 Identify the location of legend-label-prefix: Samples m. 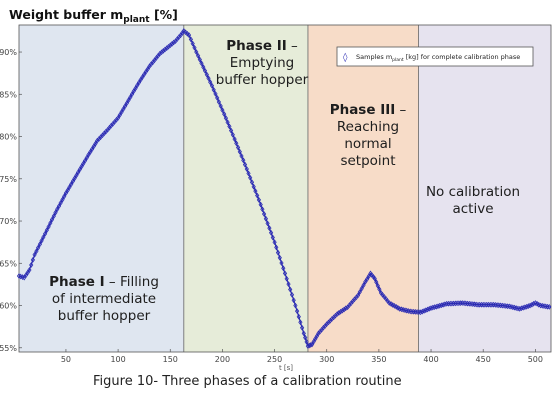
(374, 57).